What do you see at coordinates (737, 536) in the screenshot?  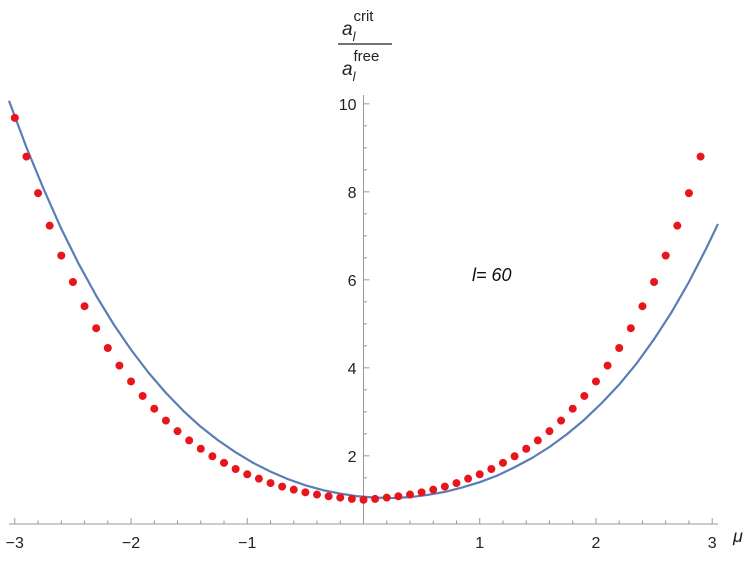 I see `x-axis-title: μ` at bounding box center [737, 536].